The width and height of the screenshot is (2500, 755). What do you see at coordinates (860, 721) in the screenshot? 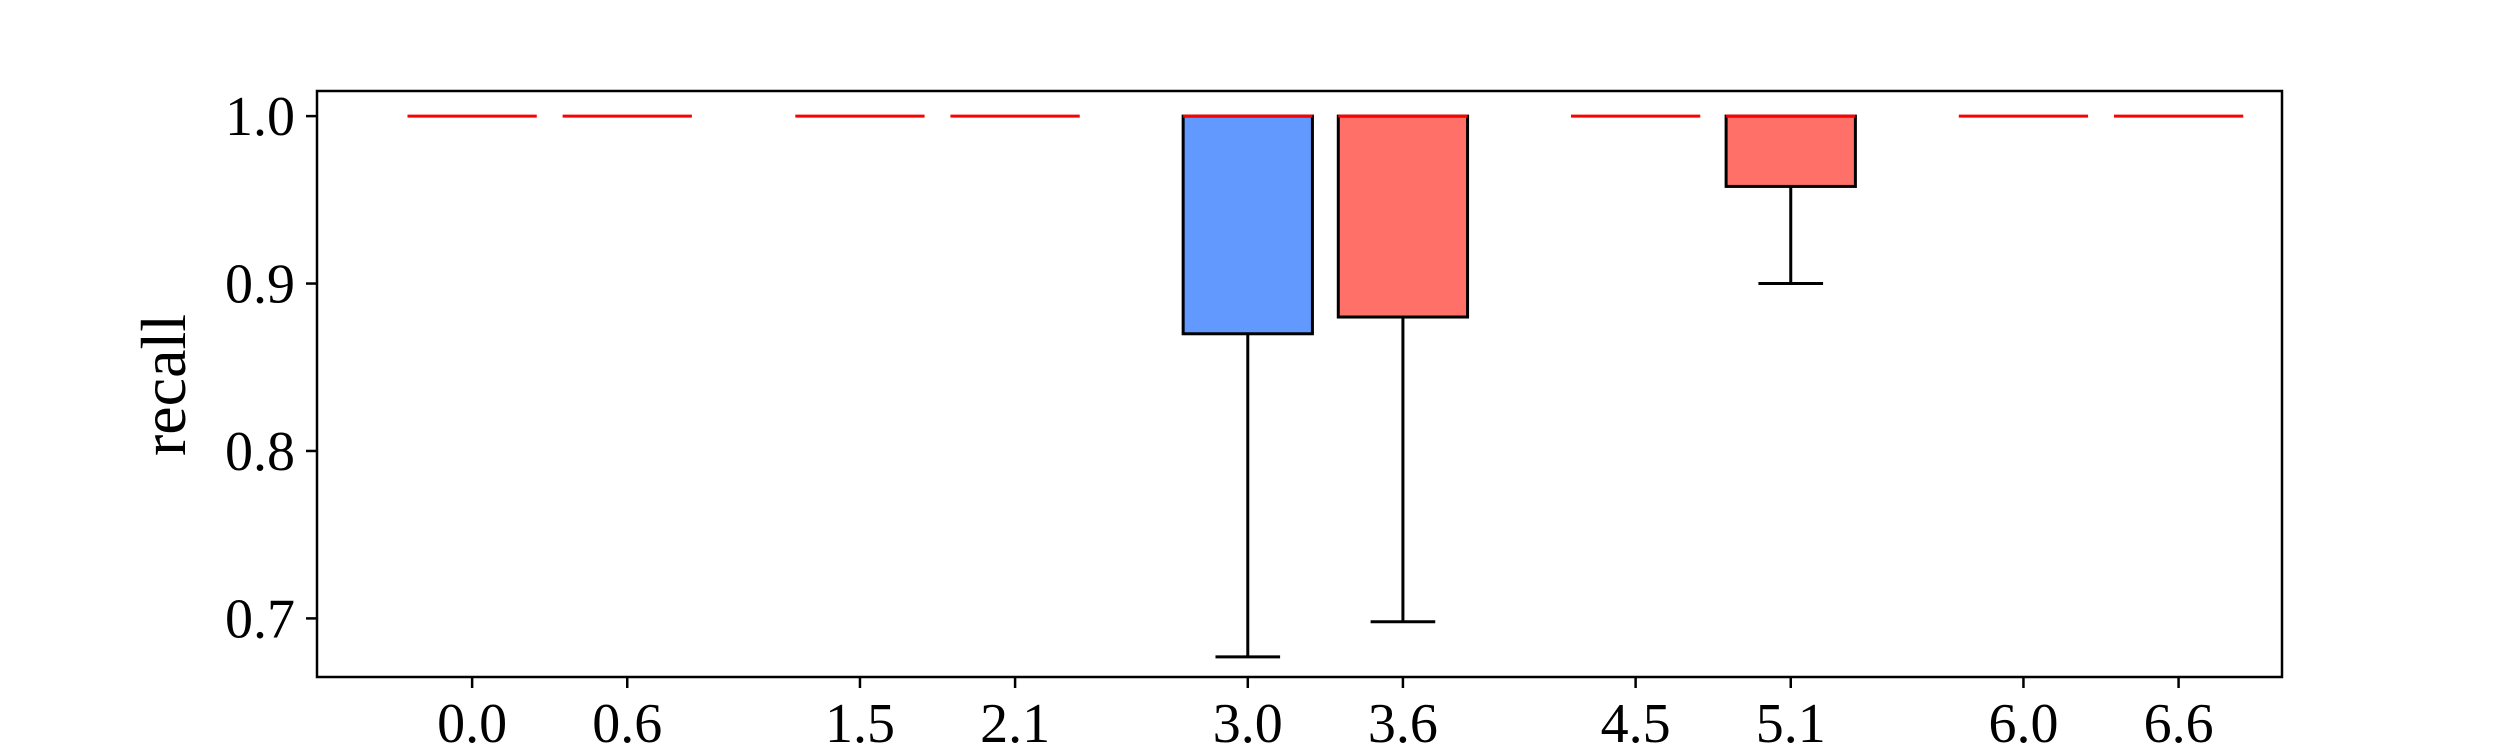
I see `x-tick-label: 1.5` at bounding box center [860, 721].